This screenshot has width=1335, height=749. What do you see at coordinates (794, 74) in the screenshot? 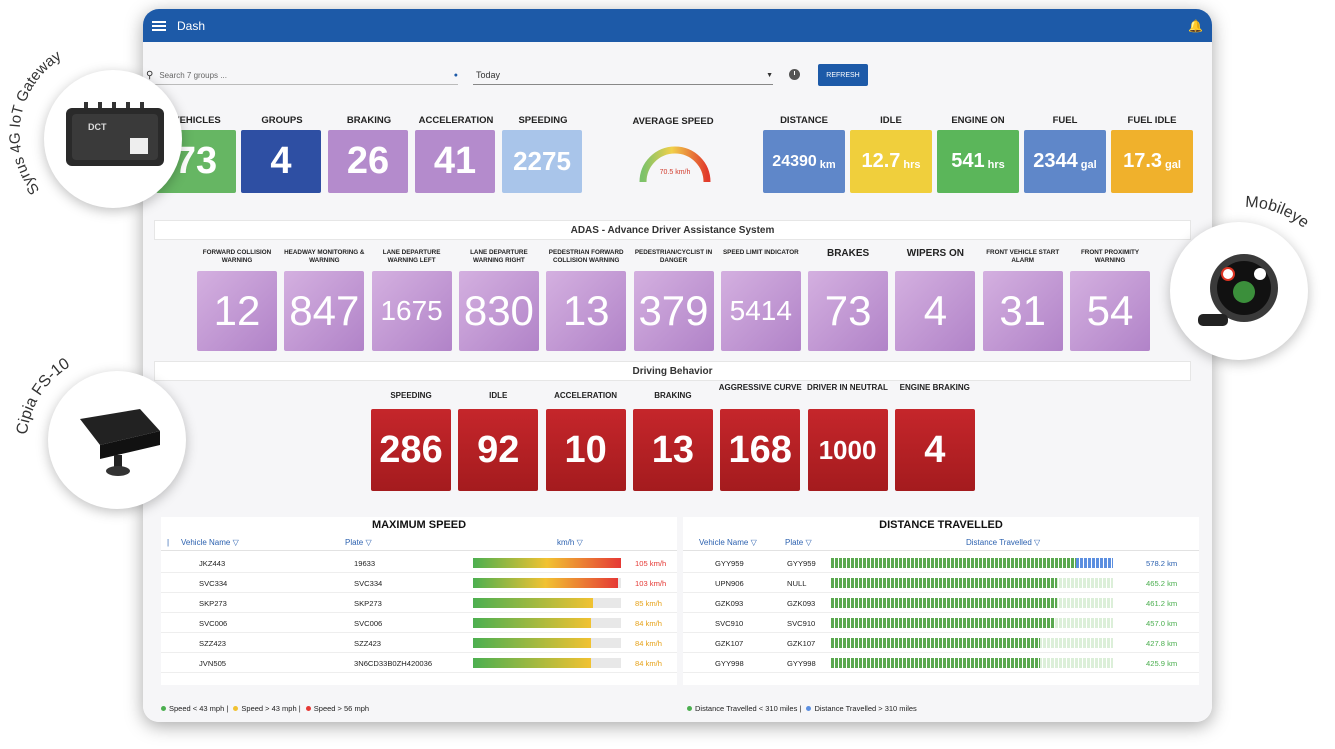
I see `clock-icon` at bounding box center [794, 74].